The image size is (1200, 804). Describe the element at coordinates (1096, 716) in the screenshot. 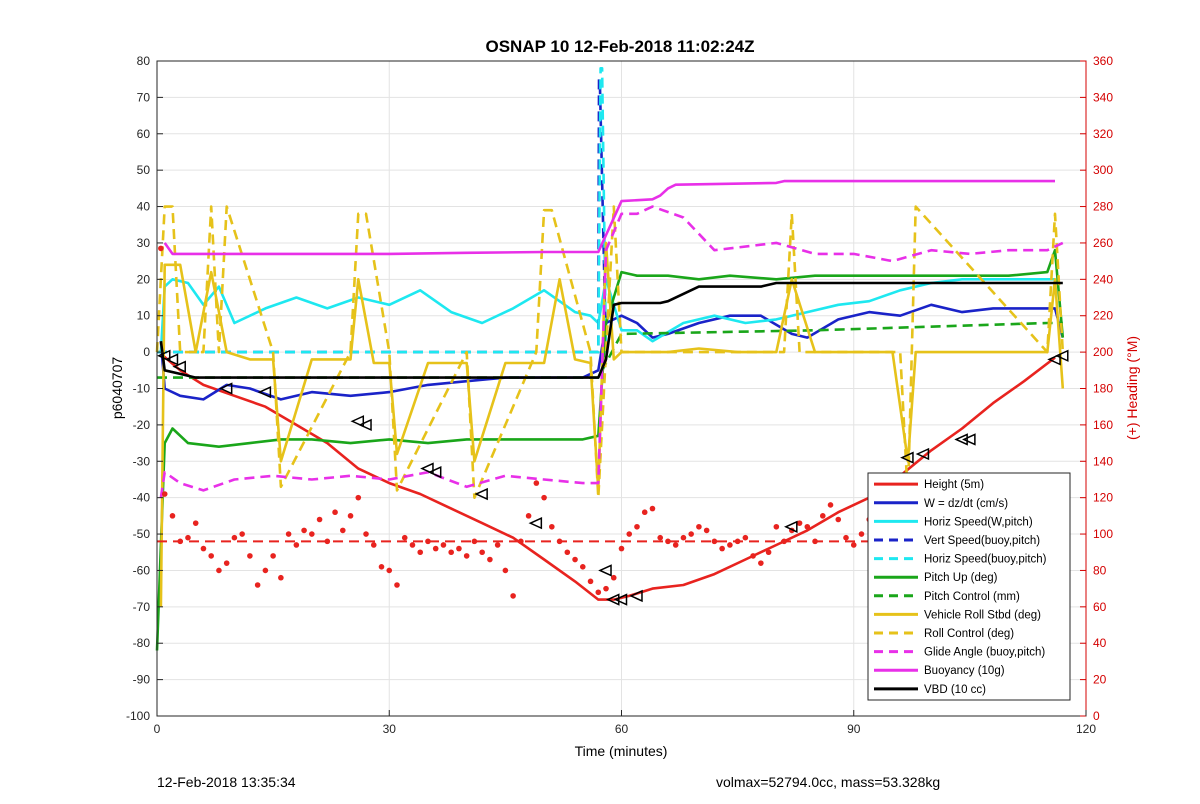

I see `right-tick-label: 0` at that location.